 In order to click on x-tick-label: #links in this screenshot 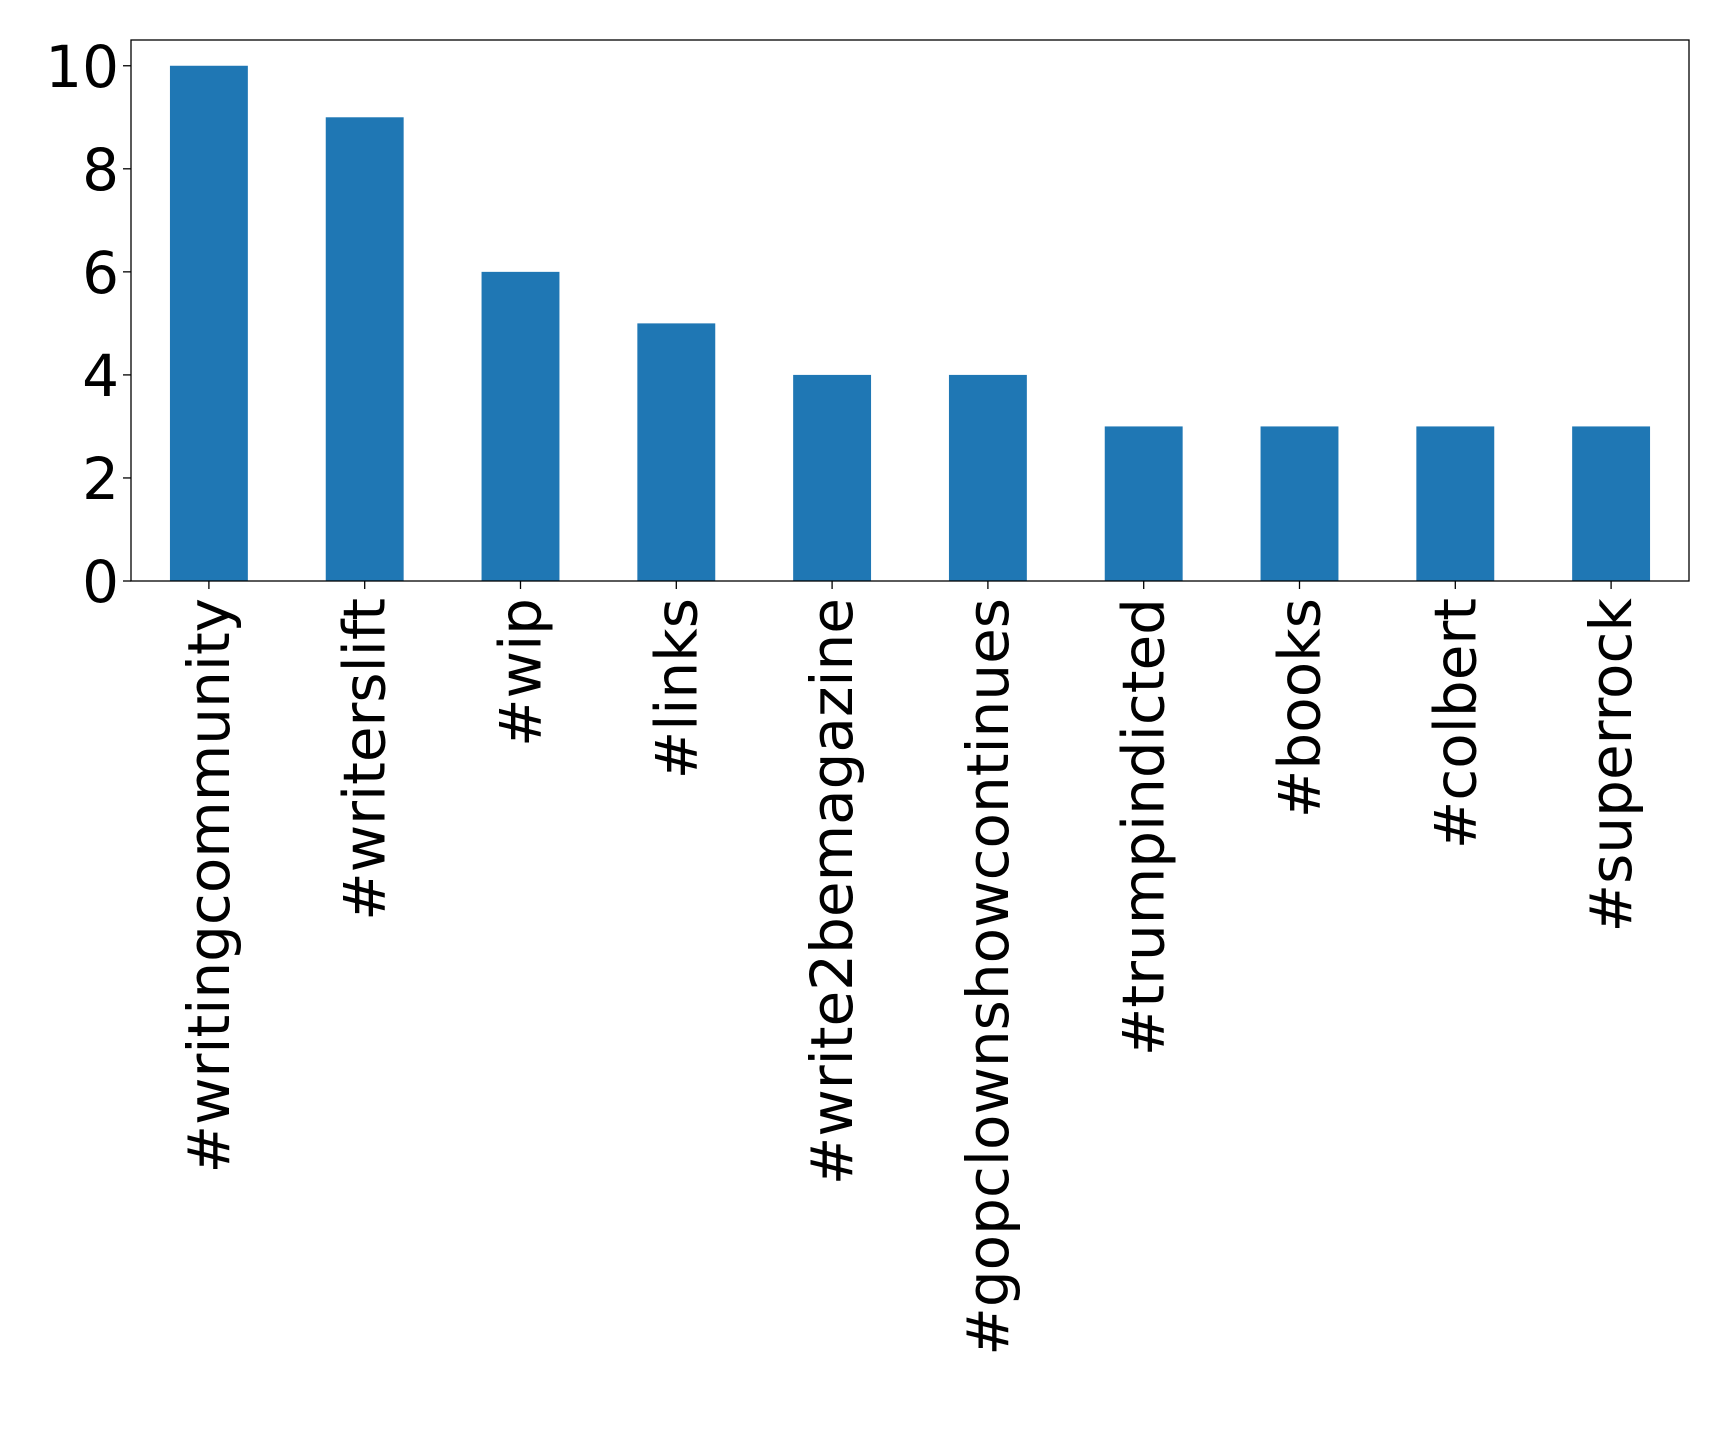, I will do `click(676, 688)`.